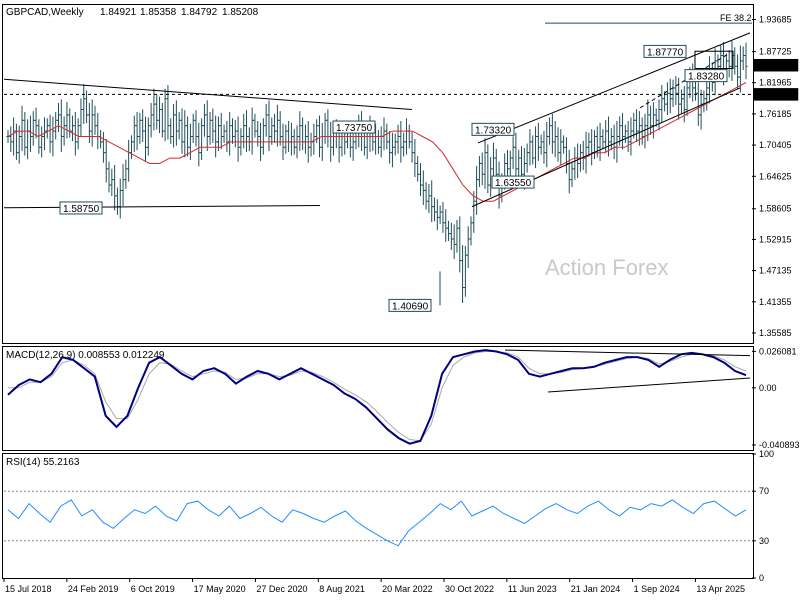 The image size is (800, 600). I want to click on x-axis-tick-label: 15 Jul 2018, so click(28, 589).